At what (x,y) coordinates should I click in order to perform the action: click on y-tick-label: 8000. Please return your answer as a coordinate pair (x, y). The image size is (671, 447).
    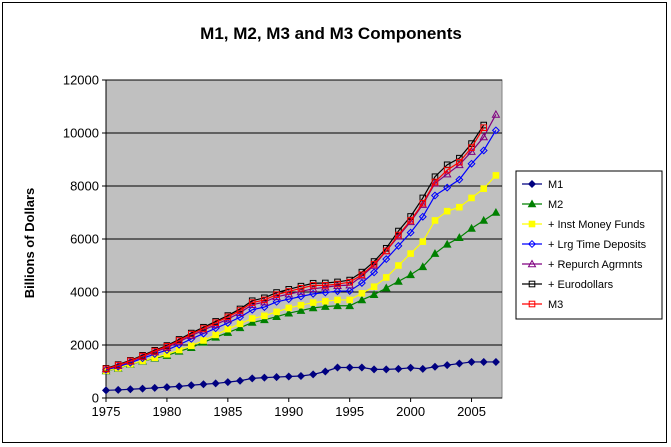
    Looking at the image, I should click on (84, 186).